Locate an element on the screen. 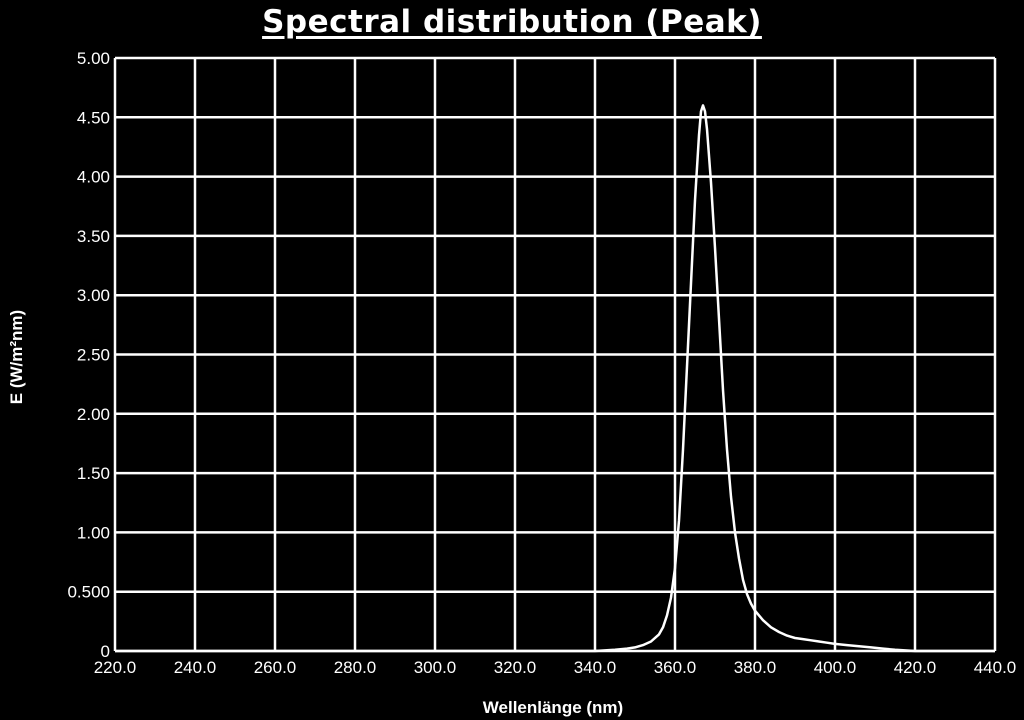  x-tick-label: 260.0 is located at coordinates (275, 667).